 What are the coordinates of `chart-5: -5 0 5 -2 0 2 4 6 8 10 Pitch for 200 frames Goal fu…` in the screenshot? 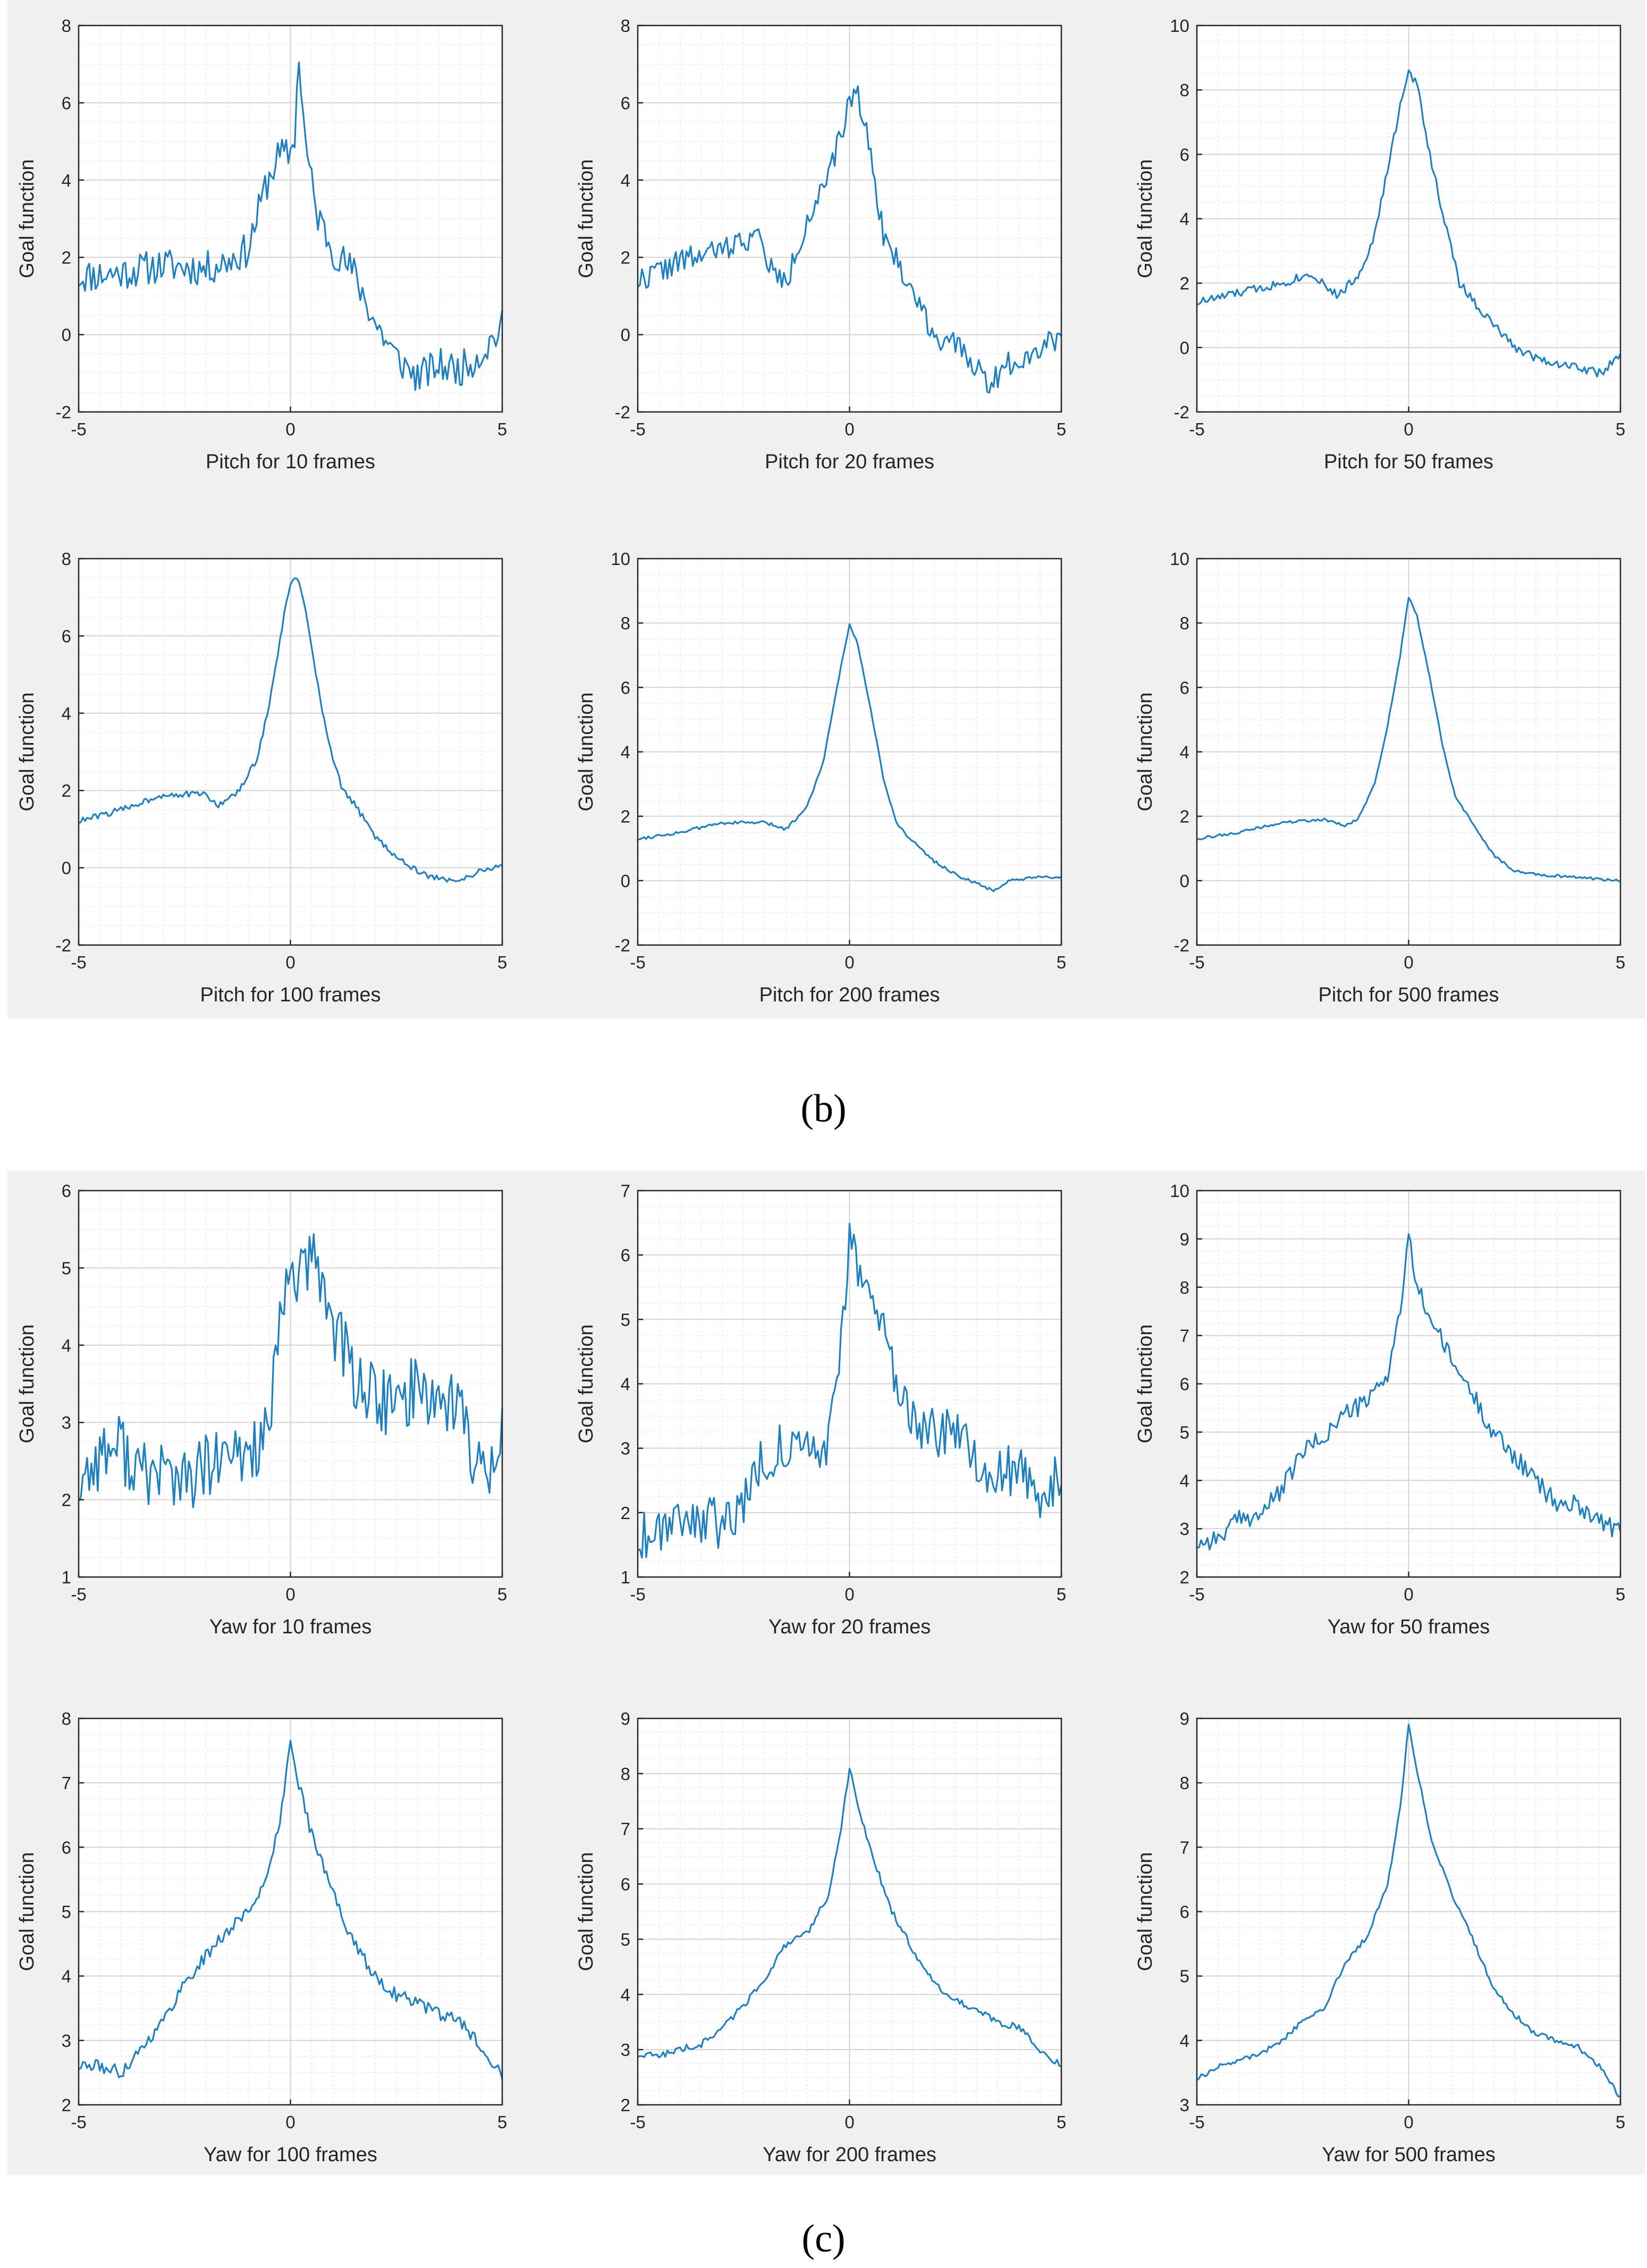 It's located at (821, 778).